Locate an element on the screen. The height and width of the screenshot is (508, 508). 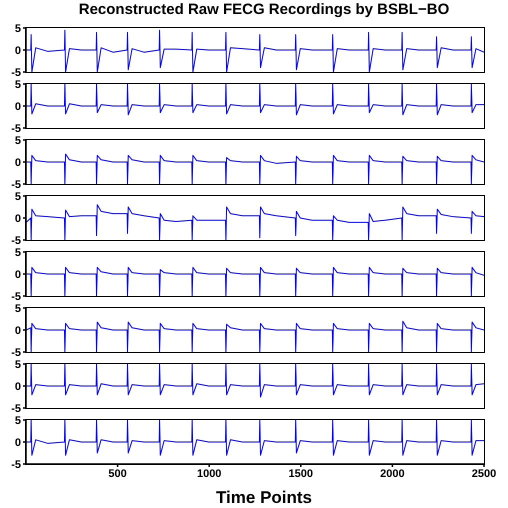
chart-title: Reconstructed Raw FECG Recordings by BSBL−BO is located at coordinates (264, 10).